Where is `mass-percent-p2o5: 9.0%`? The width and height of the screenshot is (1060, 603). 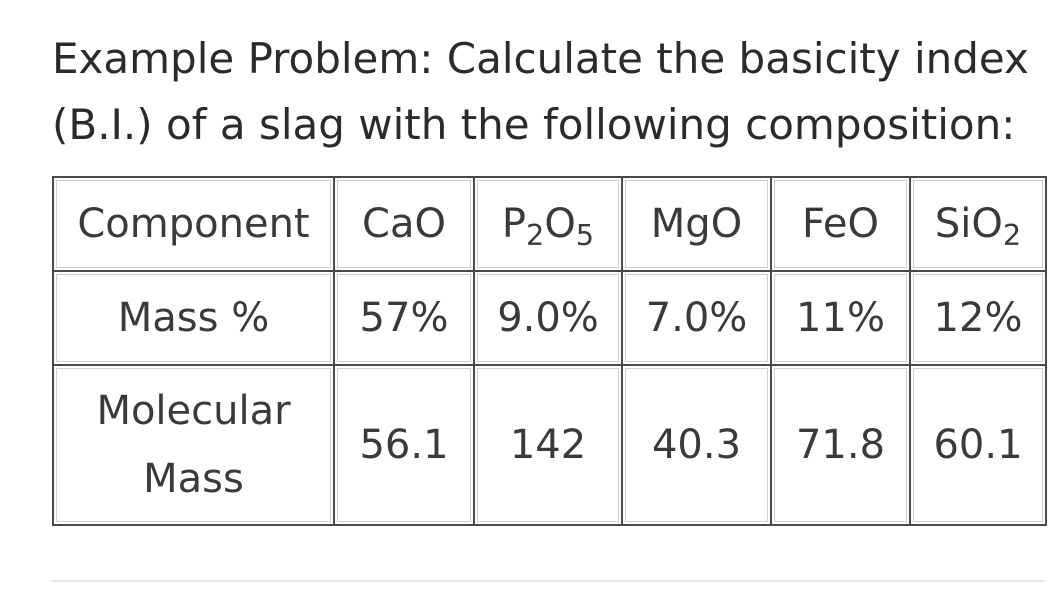
mass-percent-p2o5: 9.0% is located at coordinates (548, 318).